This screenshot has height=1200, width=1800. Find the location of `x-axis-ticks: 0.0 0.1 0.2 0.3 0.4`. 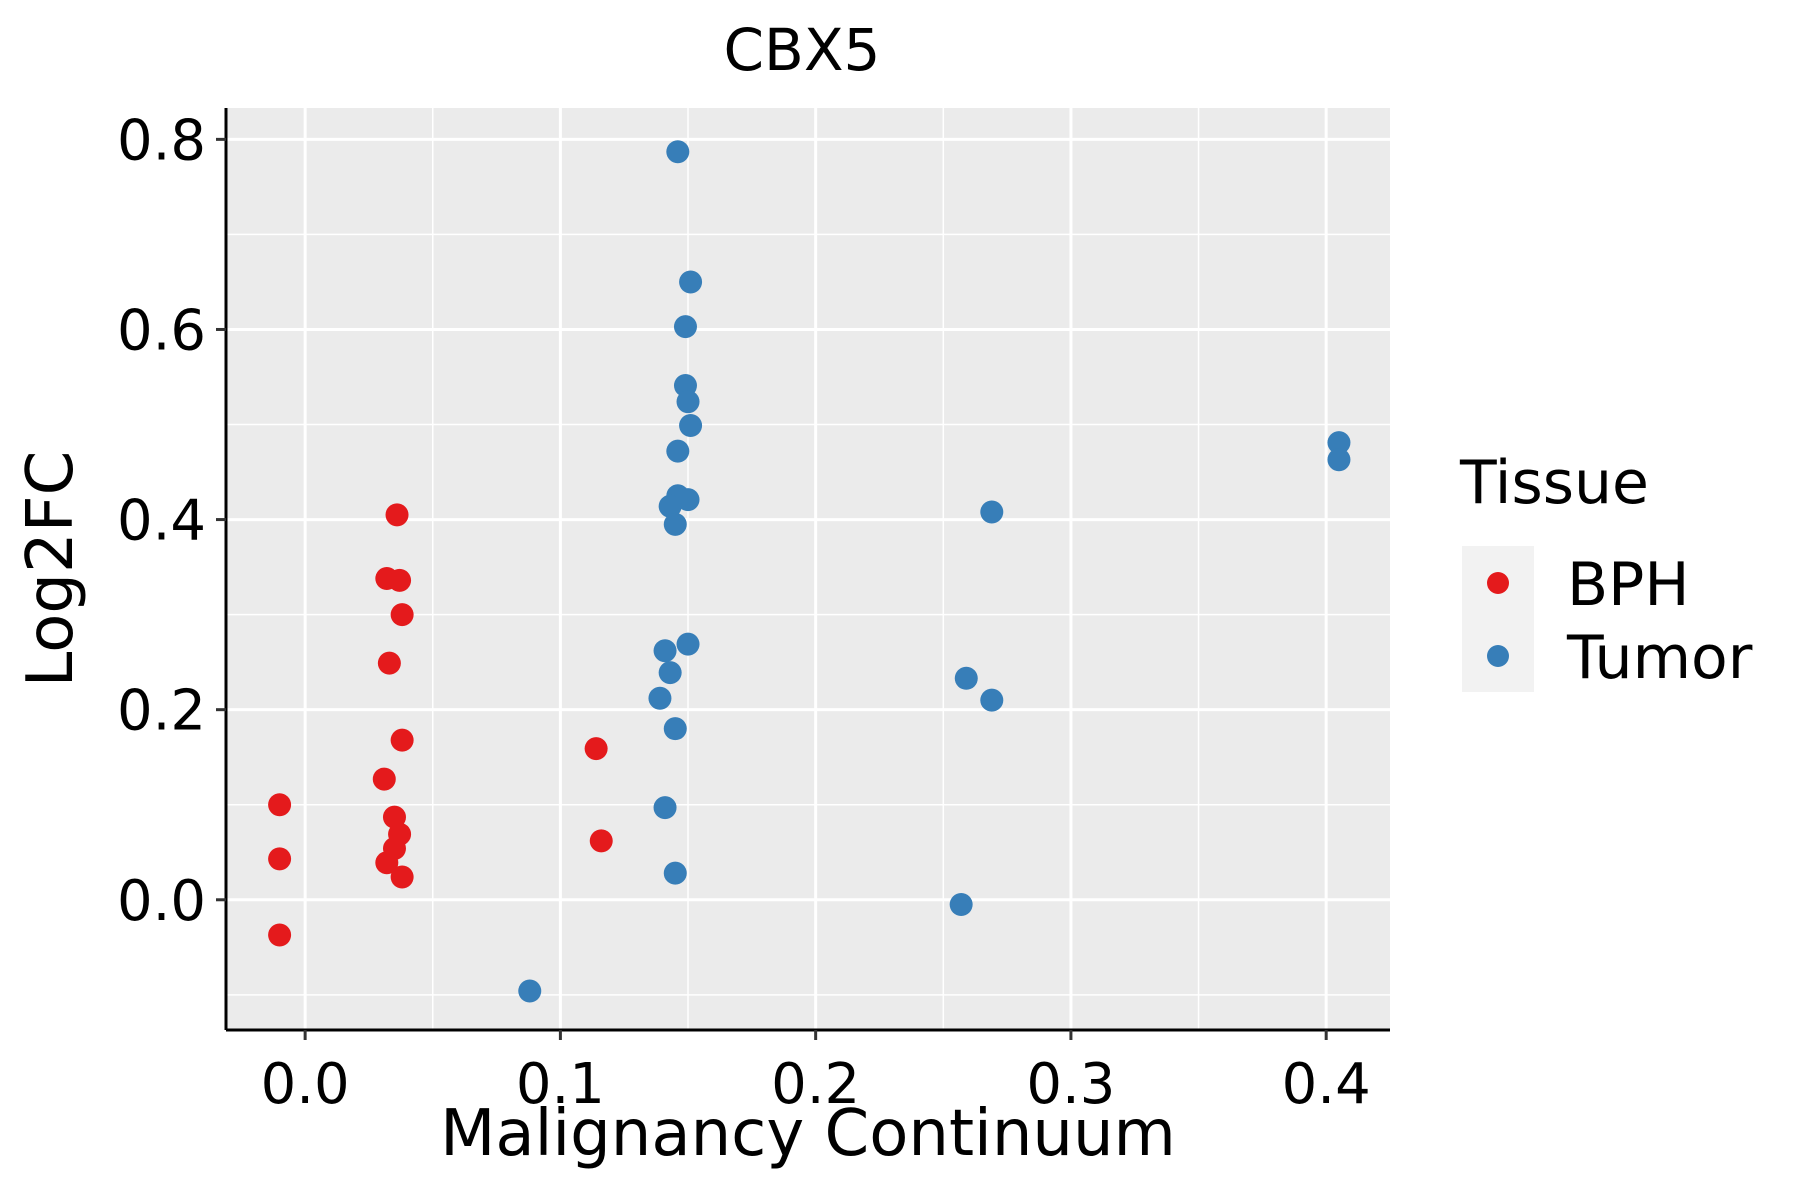

x-axis-ticks: 0.0 0.1 0.2 0.3 0.4 is located at coordinates (816, 1073).